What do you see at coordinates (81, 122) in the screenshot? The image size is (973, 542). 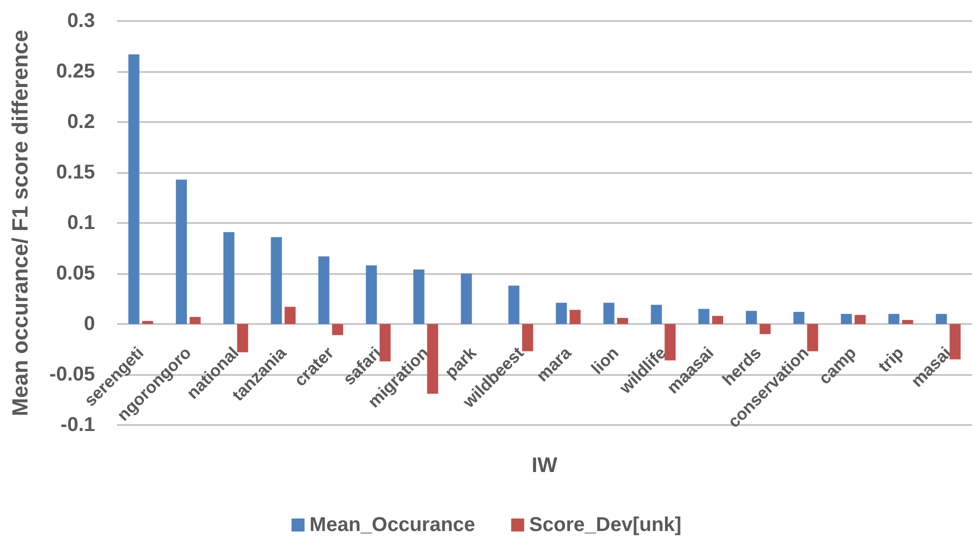 I see `y-tick-label: 0.2` at bounding box center [81, 122].